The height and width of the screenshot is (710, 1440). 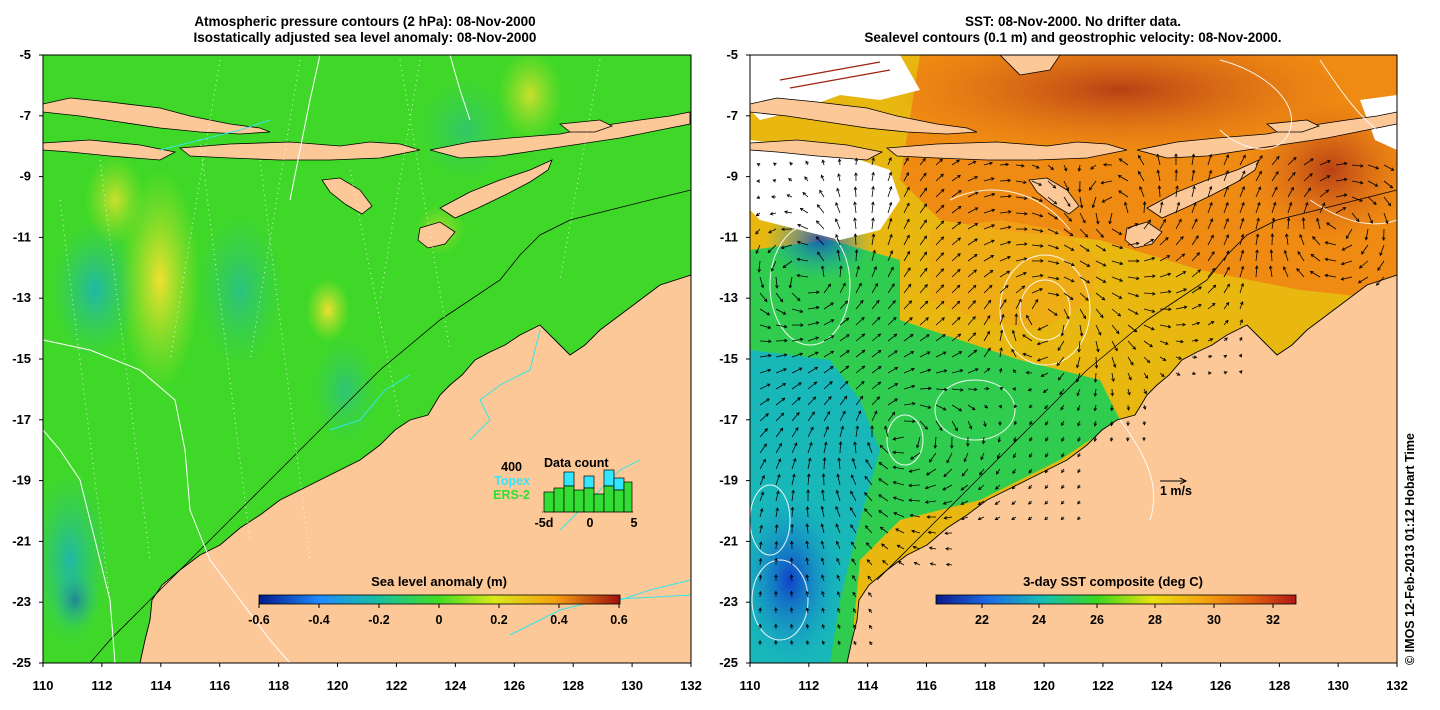 What do you see at coordinates (732, 176) in the screenshot?
I see `lat-label: -9` at bounding box center [732, 176].